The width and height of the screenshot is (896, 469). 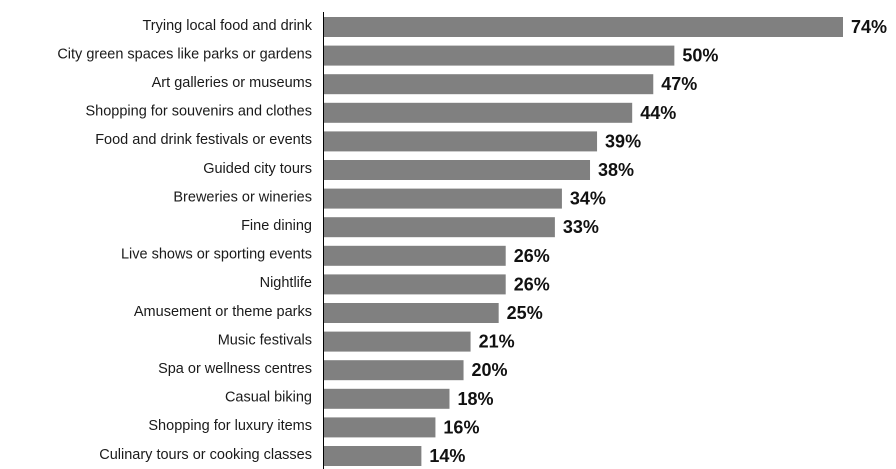 I want to click on value-label: 74%, so click(x=869, y=27).